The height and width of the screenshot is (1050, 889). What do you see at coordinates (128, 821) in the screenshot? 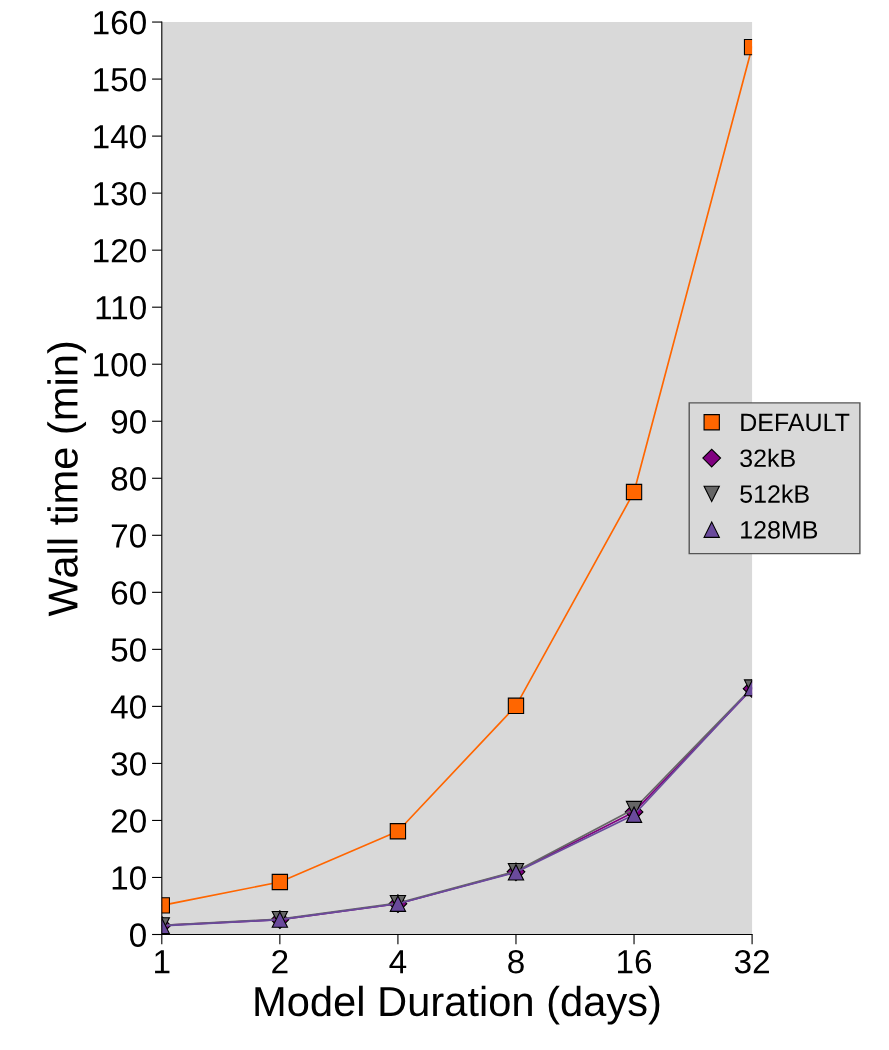
I see `y-tick-label: 20` at bounding box center [128, 821].